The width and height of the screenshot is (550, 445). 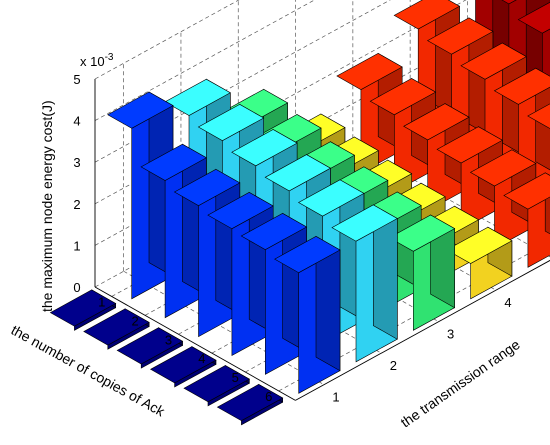 What do you see at coordinates (76, 287) in the screenshot?
I see `z-tick-label: 0` at bounding box center [76, 287].